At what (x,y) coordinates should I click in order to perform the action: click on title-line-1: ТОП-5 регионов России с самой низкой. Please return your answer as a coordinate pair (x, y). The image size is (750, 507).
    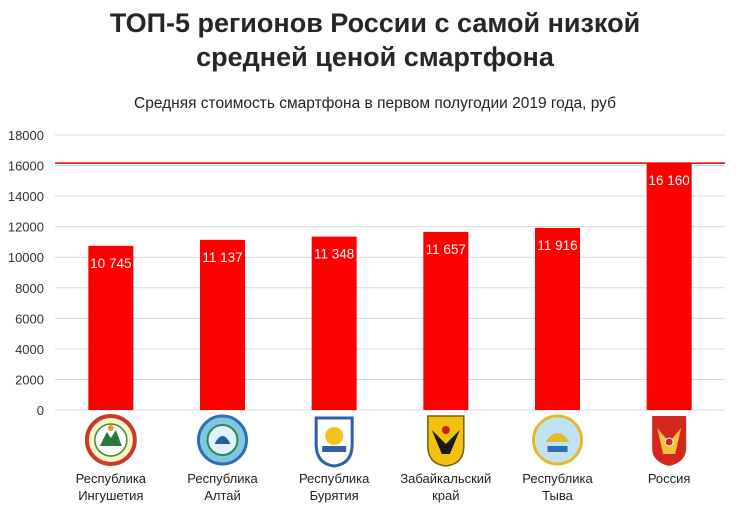
    Looking at the image, I should click on (375, 23).